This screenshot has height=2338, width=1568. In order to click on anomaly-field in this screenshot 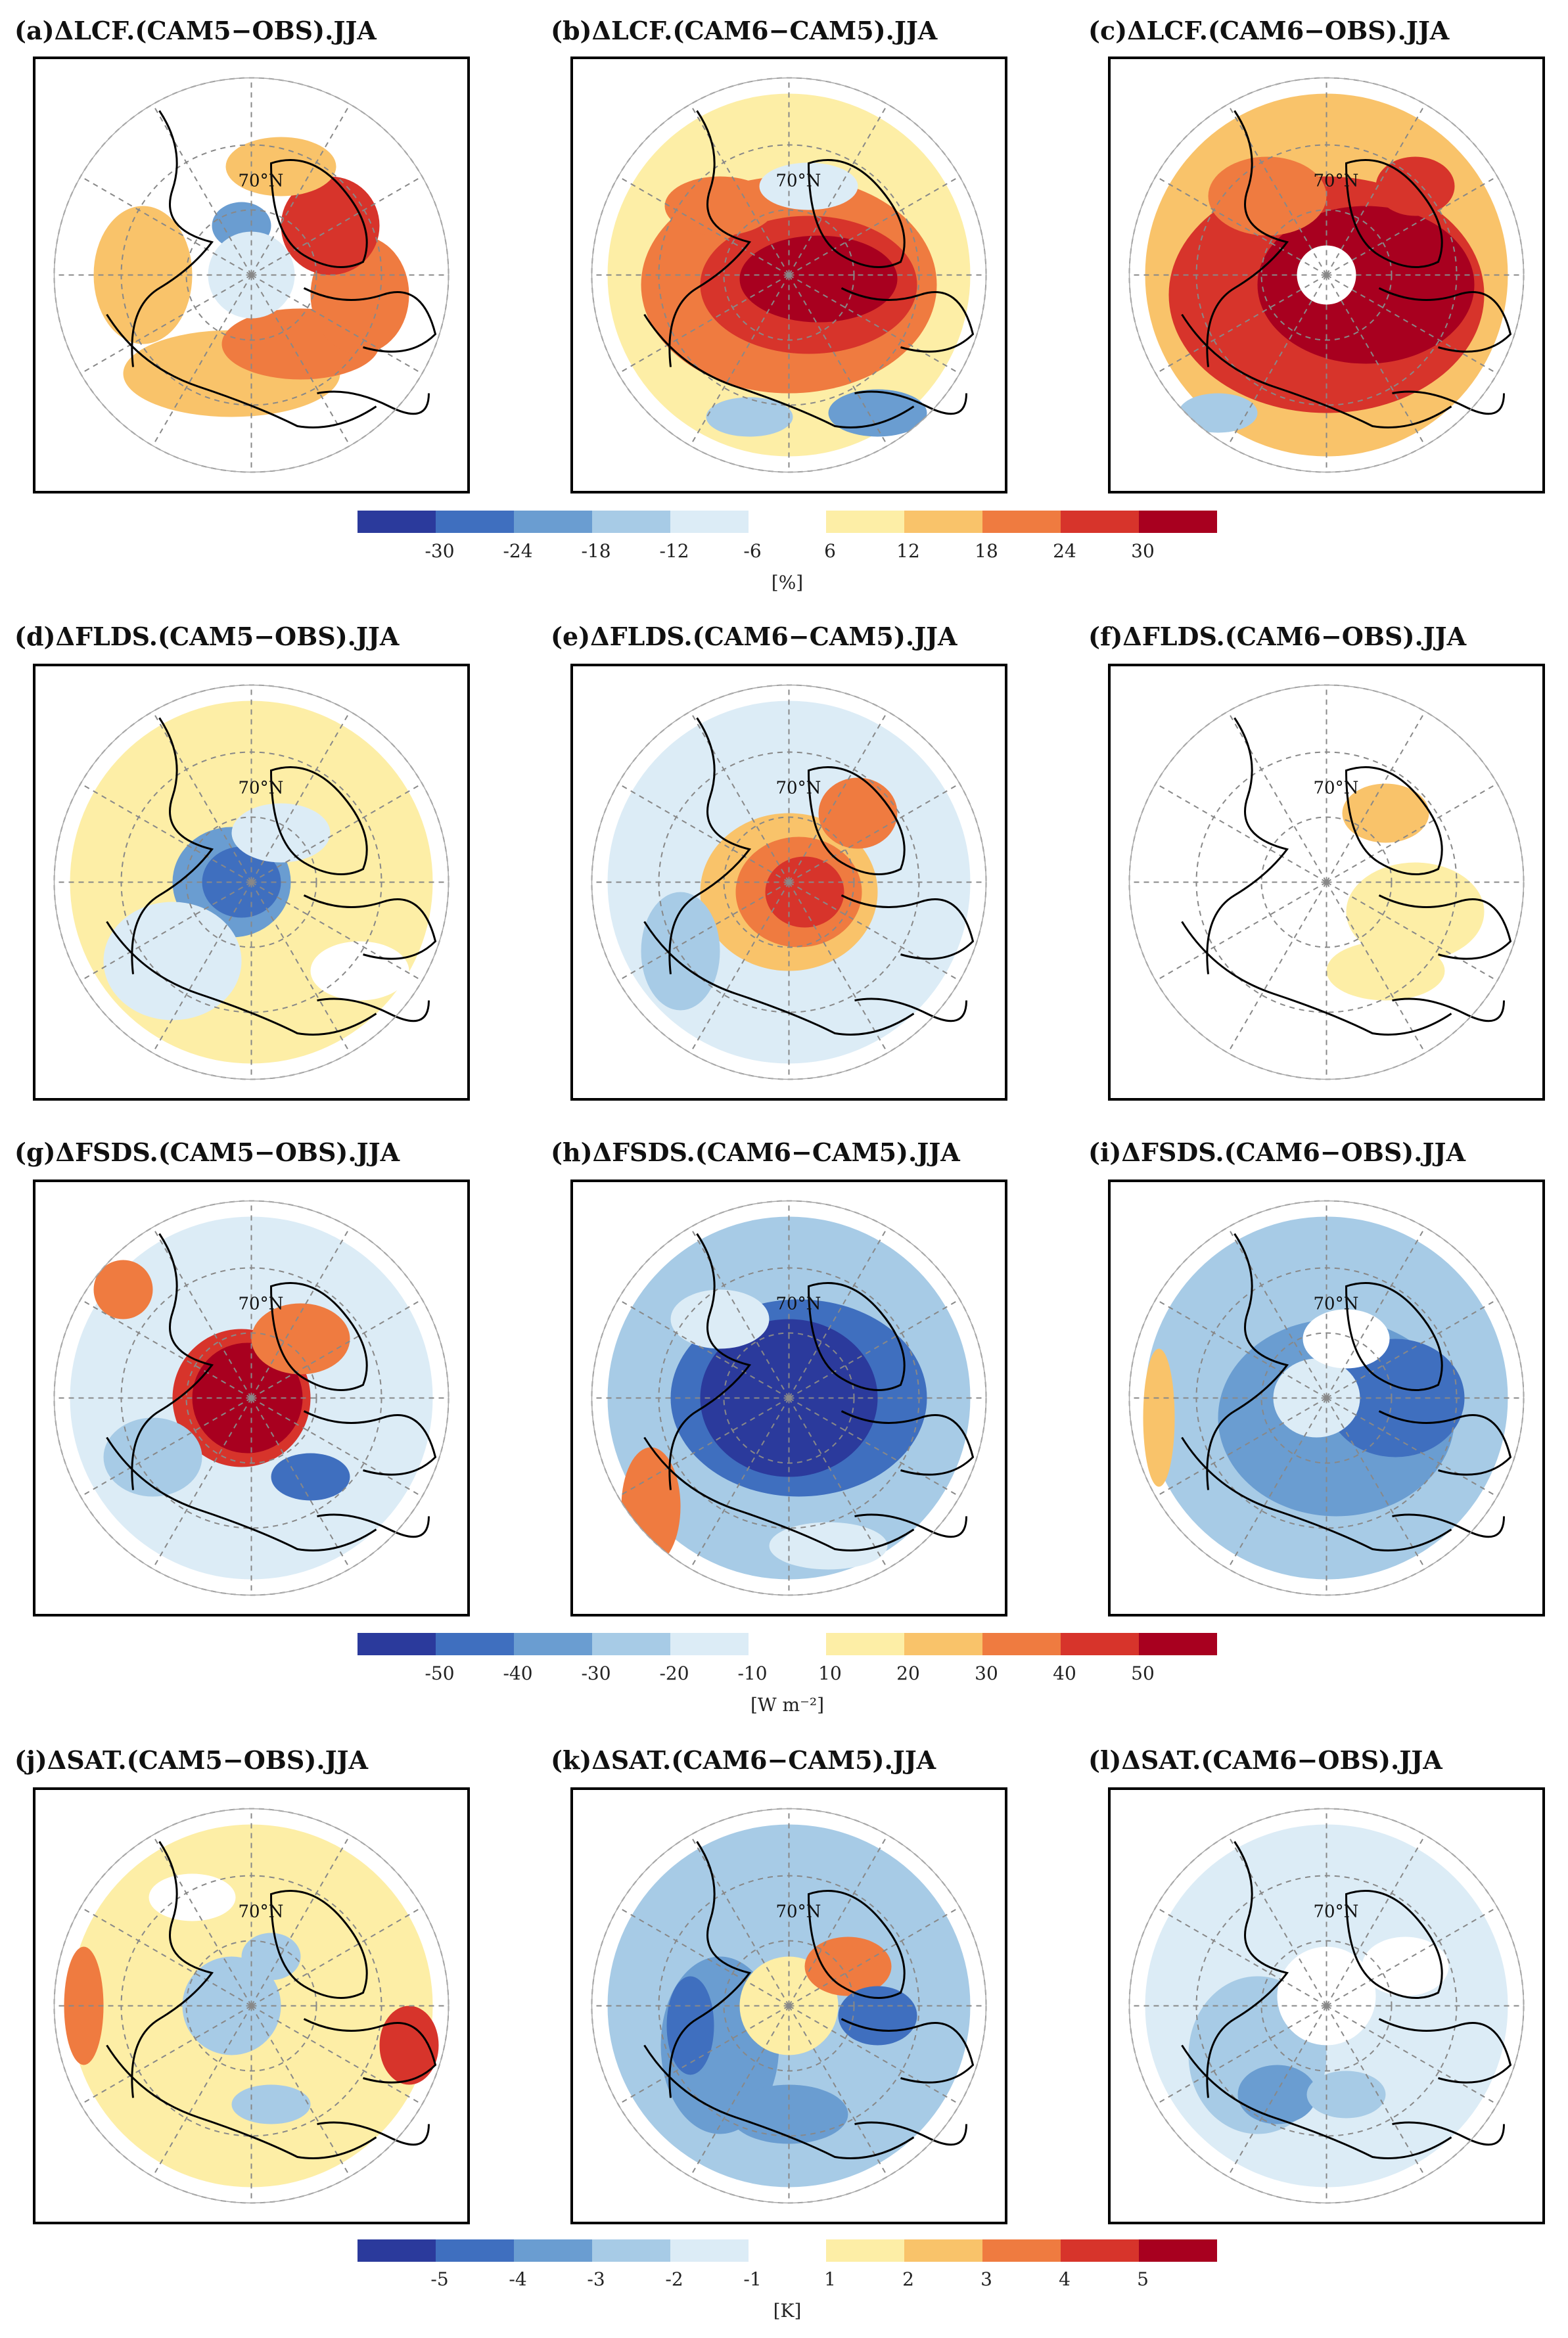, I will do `click(789, 275)`.